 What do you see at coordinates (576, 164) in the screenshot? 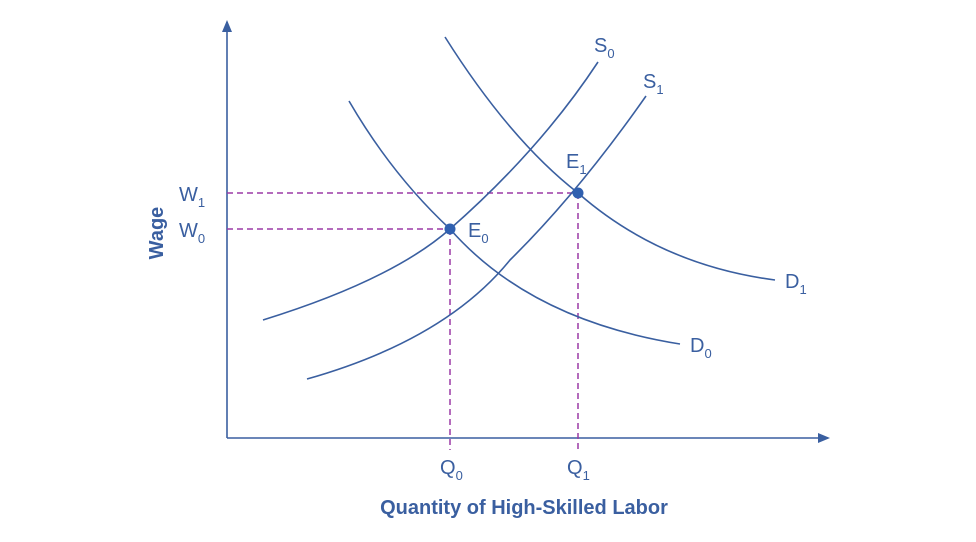
I see `label-e1: E1` at bounding box center [576, 164].